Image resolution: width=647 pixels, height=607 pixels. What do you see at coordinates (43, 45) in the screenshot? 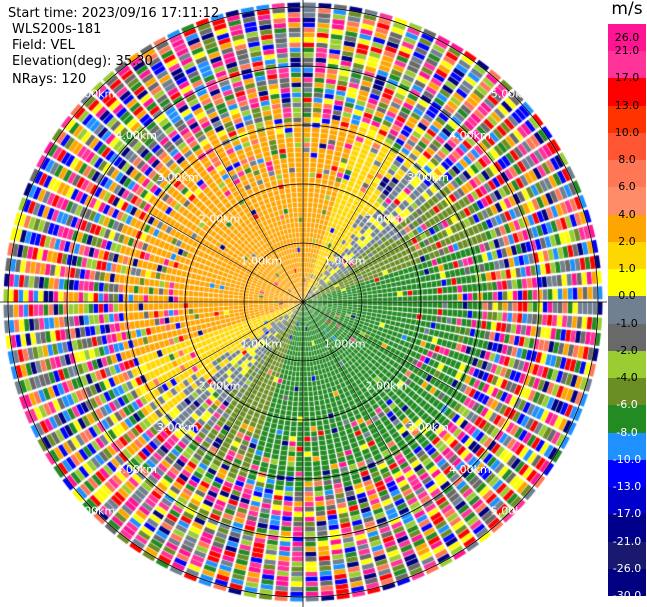
I see `field-label: Field: VEL` at bounding box center [43, 45].